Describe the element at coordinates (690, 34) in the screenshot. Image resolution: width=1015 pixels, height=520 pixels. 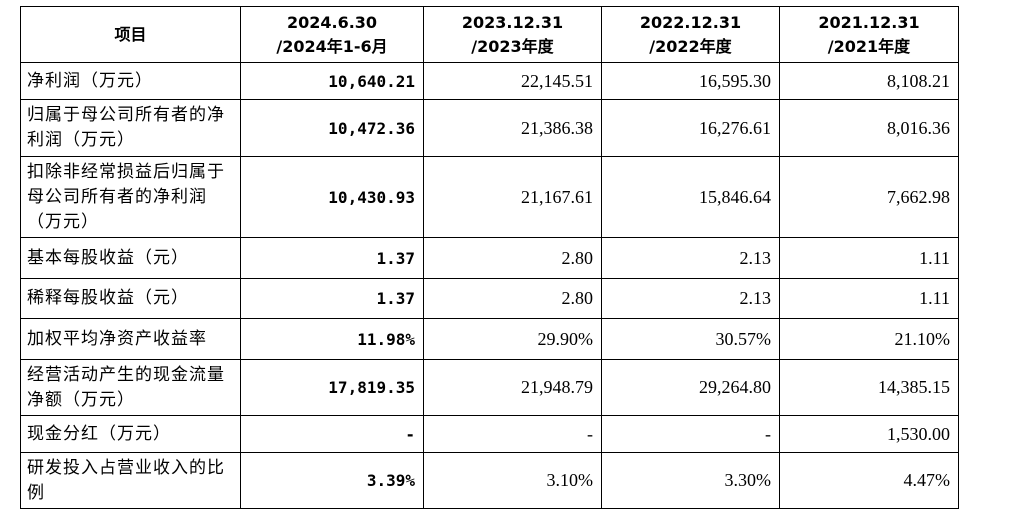
I see `header-2022: 2022.12.31/2022年度` at that location.